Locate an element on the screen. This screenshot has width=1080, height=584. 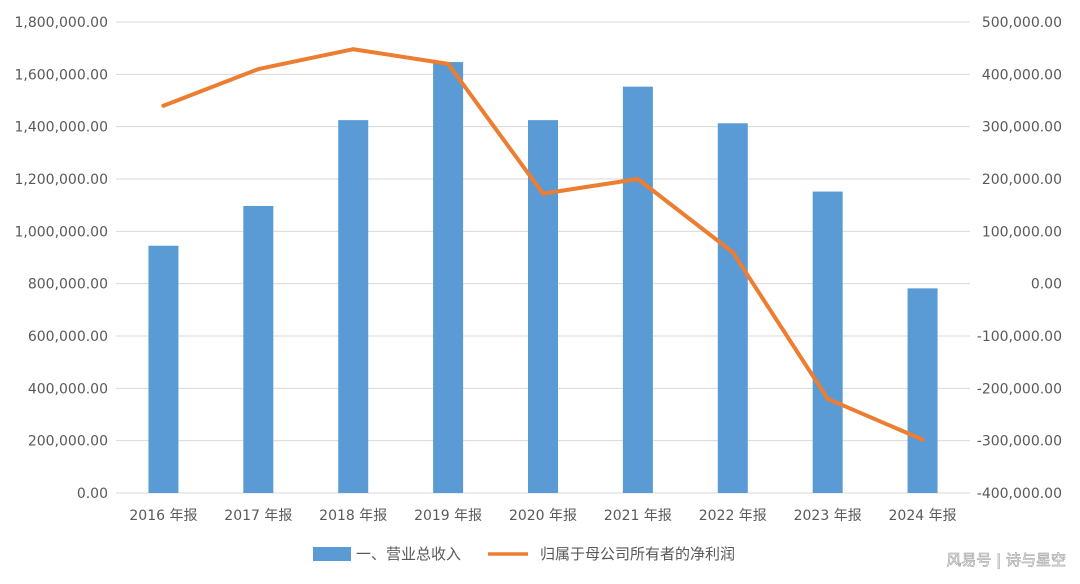
left-tick-label: 1,800,000.00 is located at coordinates (61, 23).